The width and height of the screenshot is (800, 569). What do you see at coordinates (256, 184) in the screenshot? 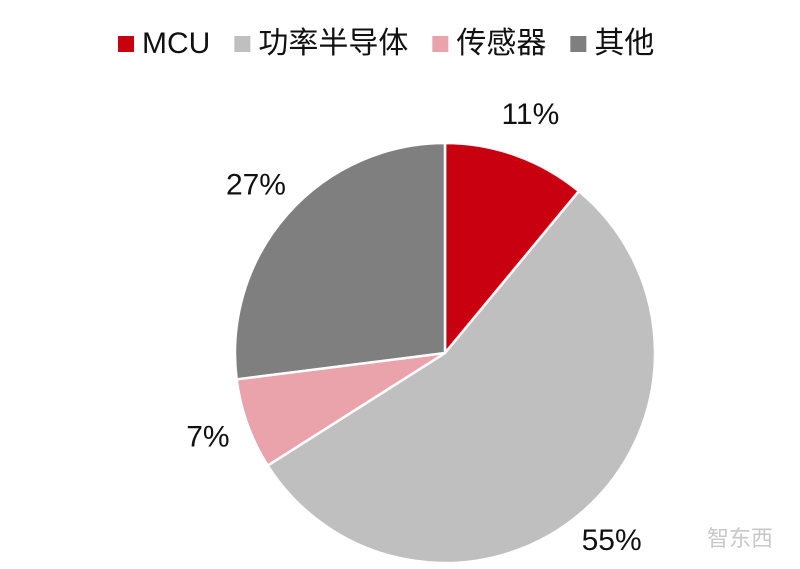
I see `data-label: 27%` at bounding box center [256, 184].